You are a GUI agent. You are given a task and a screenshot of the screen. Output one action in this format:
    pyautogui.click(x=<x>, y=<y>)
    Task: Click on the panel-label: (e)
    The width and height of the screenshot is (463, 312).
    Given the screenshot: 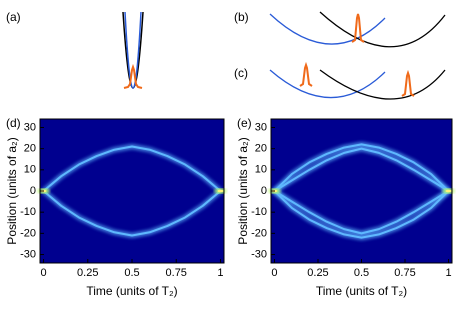 What is the action you would take?
    pyautogui.click(x=244, y=123)
    